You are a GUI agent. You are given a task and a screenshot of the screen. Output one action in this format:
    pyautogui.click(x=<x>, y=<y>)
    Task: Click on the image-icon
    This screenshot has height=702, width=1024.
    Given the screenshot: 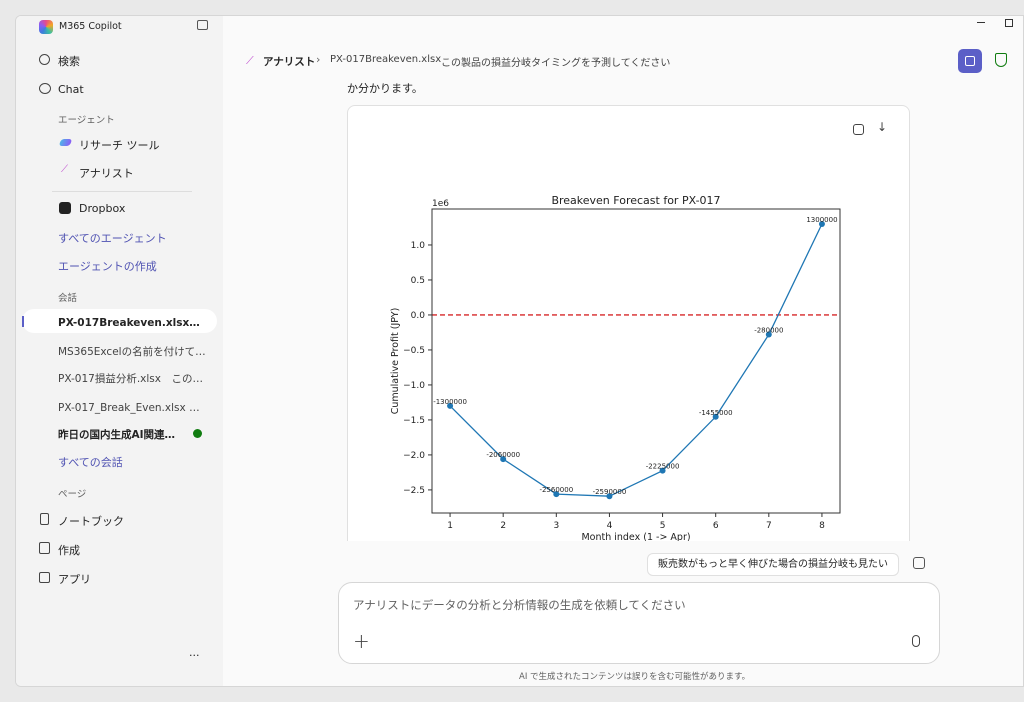 What is the action you would take?
    pyautogui.click(x=858, y=129)
    